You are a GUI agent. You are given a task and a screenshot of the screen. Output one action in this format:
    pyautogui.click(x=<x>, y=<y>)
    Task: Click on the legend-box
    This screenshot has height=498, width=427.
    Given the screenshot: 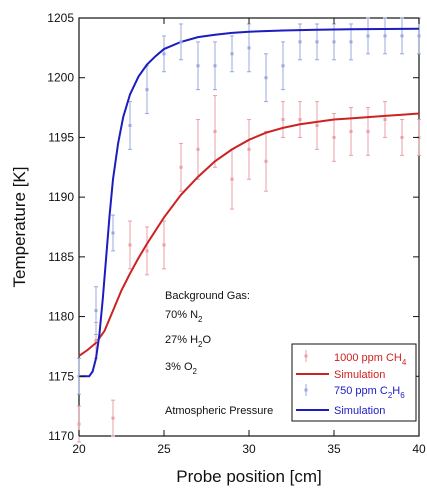 What is the action you would take?
    pyautogui.click(x=354, y=382)
    